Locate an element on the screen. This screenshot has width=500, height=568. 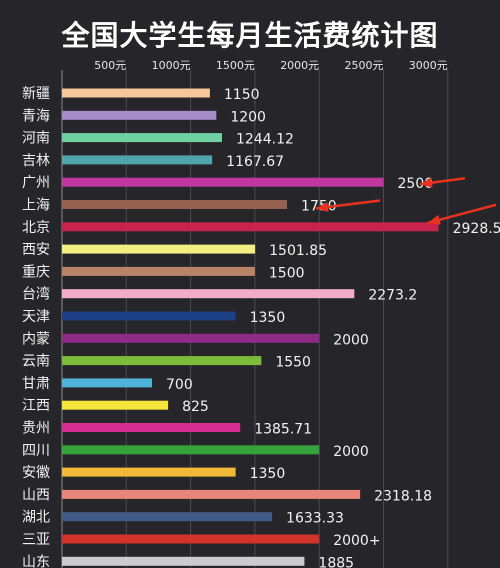
category-label-广州: 广州 is located at coordinates (36, 183).